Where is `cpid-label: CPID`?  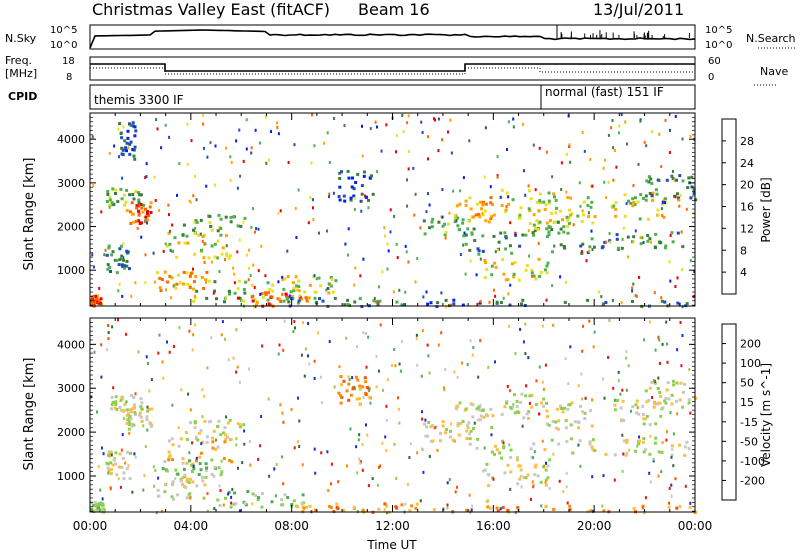
cpid-label: CPID is located at coordinates (22, 96).